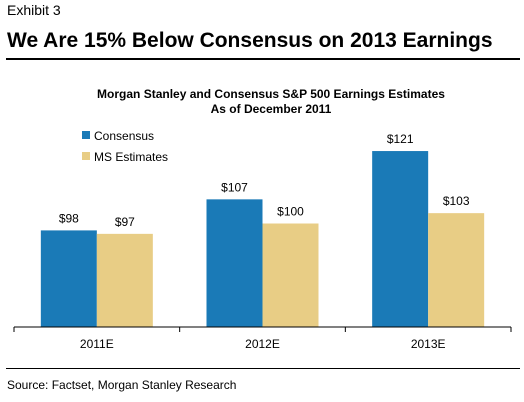 This screenshot has width=524, height=402. I want to click on bar-2012e-ms-estimates, so click(290, 275).